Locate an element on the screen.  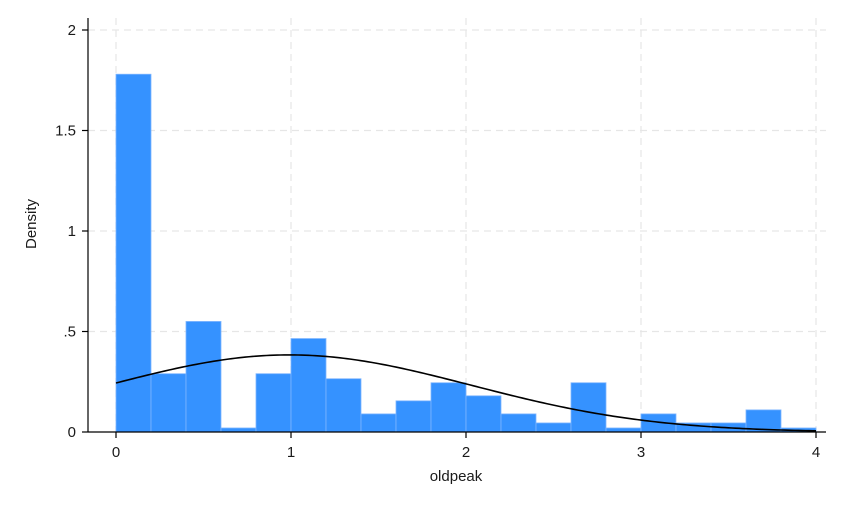
x-tick-label: 0 is located at coordinates (116, 452).